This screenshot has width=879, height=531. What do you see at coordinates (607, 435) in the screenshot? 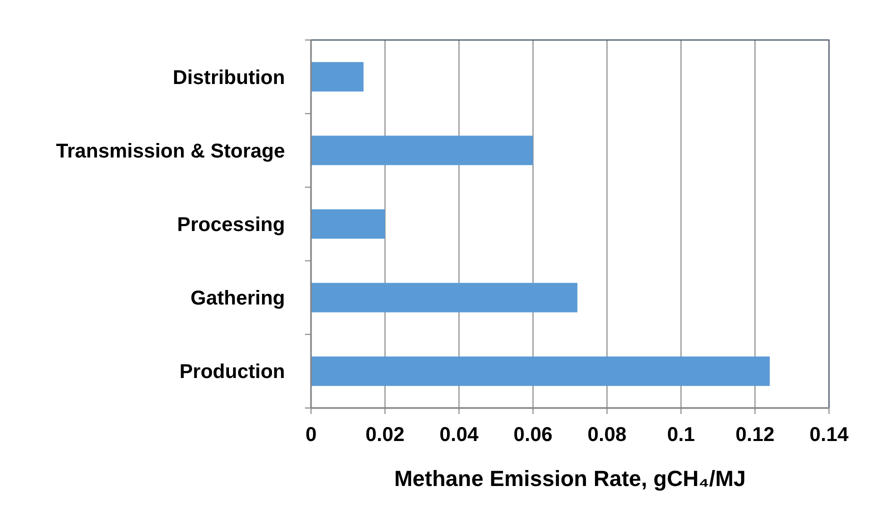
I see `x-tick-label: 0.08` at bounding box center [607, 435].